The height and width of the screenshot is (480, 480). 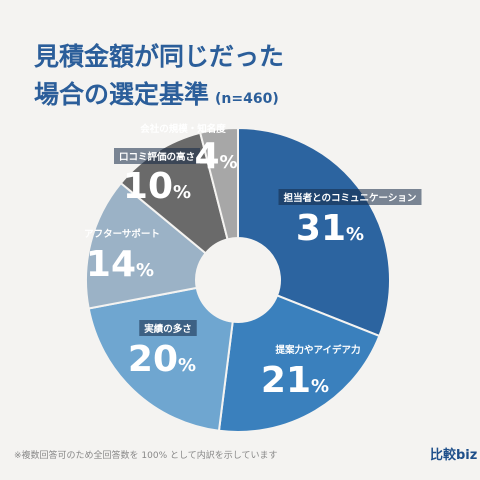 I want to click on slice-label-3: アフターサポート, so click(x=122, y=234).